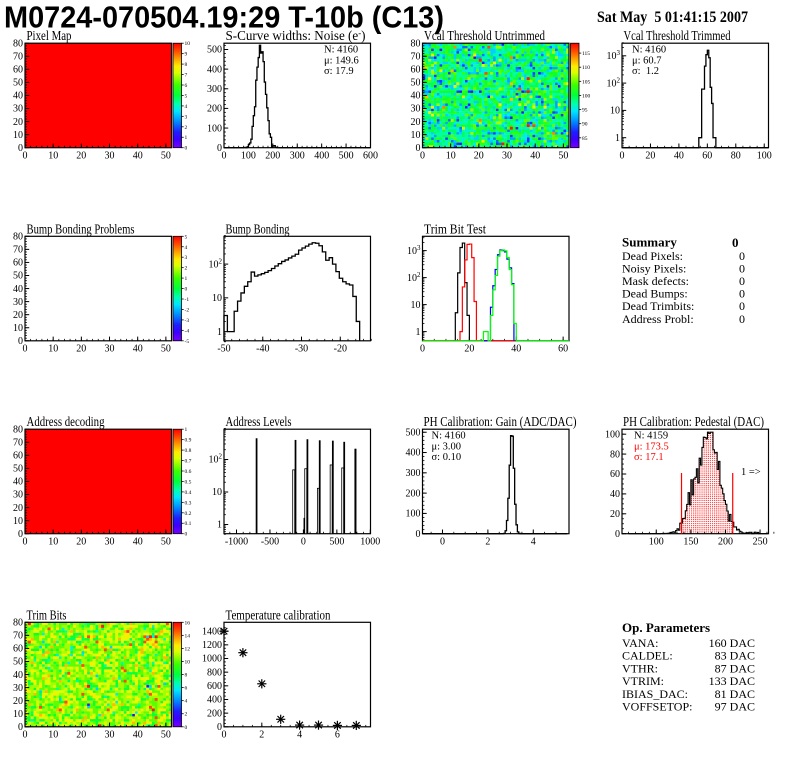  Describe the element at coordinates (186, 76) in the screenshot. I see `svg-text: 7` at that location.